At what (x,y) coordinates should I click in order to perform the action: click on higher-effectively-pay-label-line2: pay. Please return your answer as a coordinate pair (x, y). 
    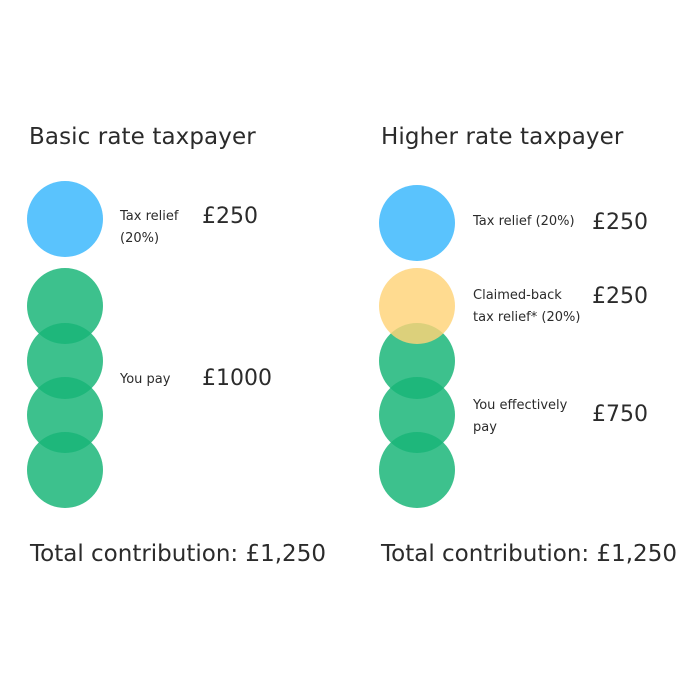
    Looking at the image, I should click on (485, 427).